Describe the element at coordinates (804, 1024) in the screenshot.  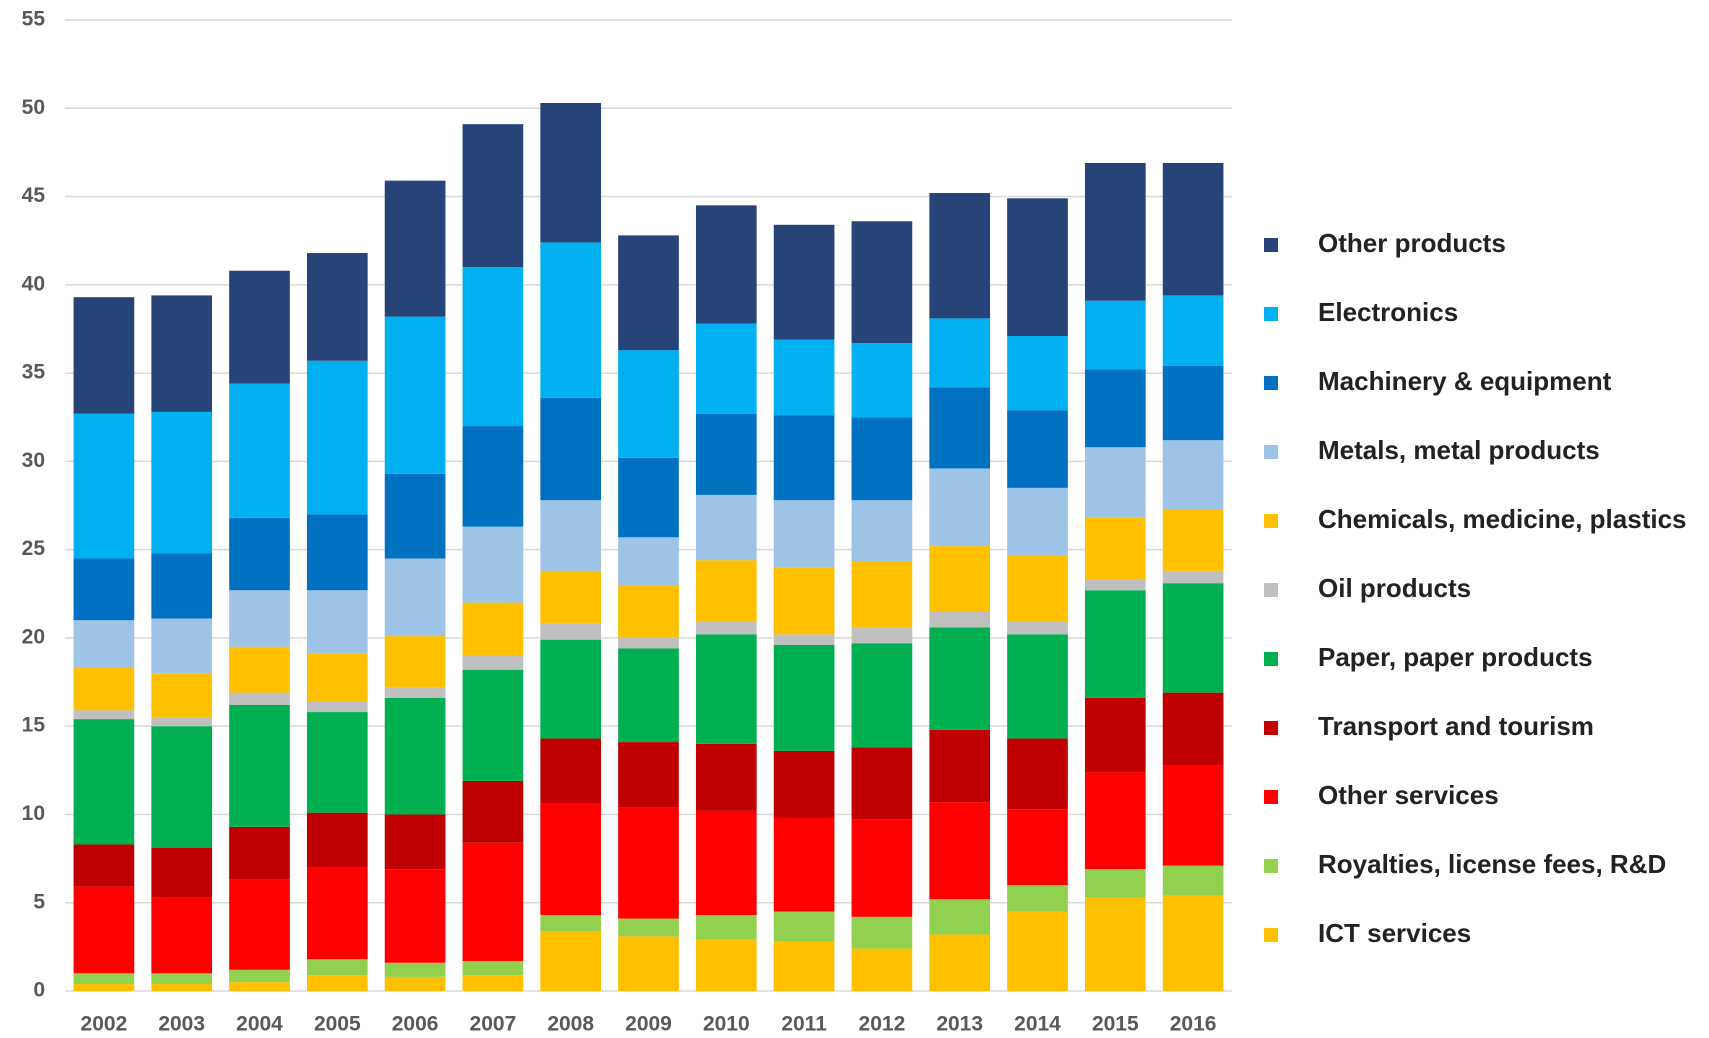
I see `x-tick-label: 2011` at that location.